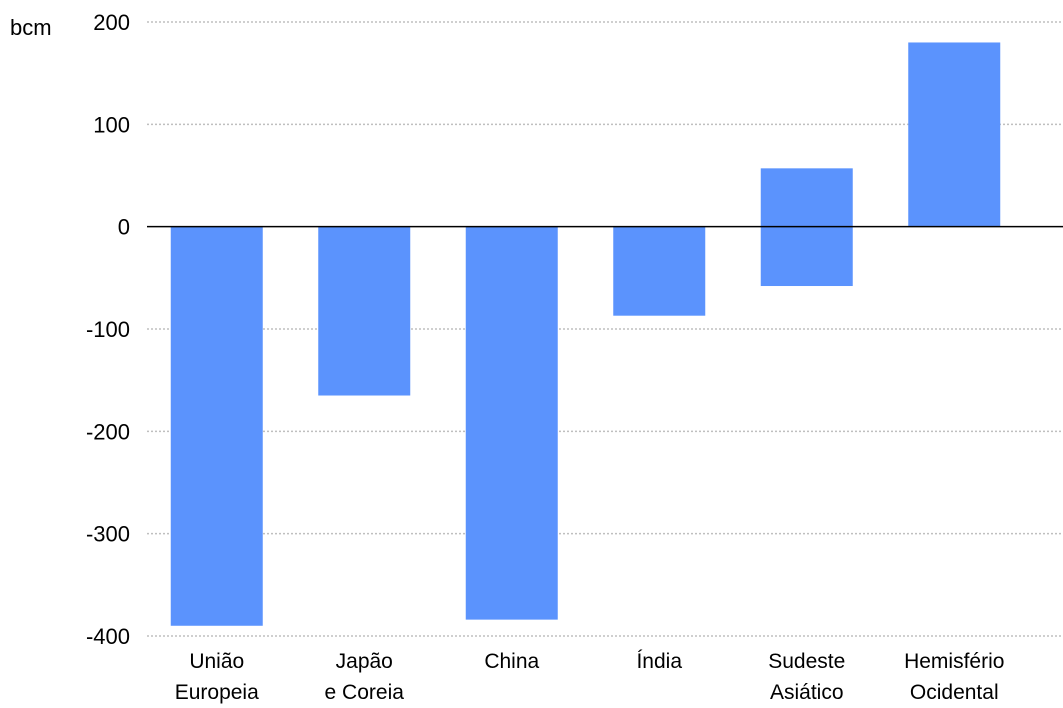  Describe the element at coordinates (111, 22) in the screenshot. I see `y-tick-label: 200` at that location.